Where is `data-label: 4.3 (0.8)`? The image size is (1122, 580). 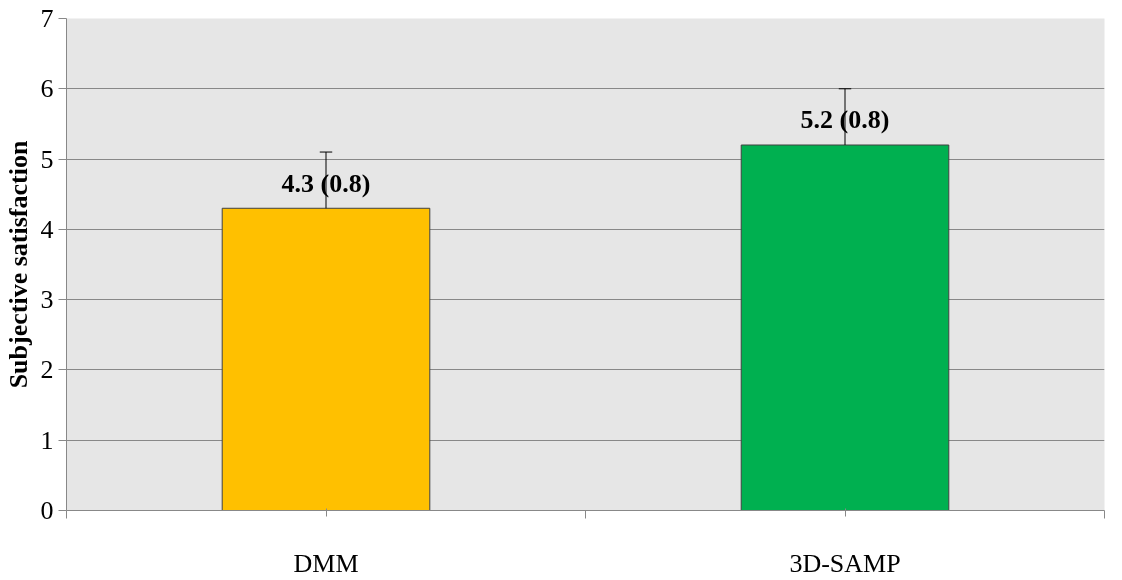
data-label: 4.3 (0.8) is located at coordinates (326, 183).